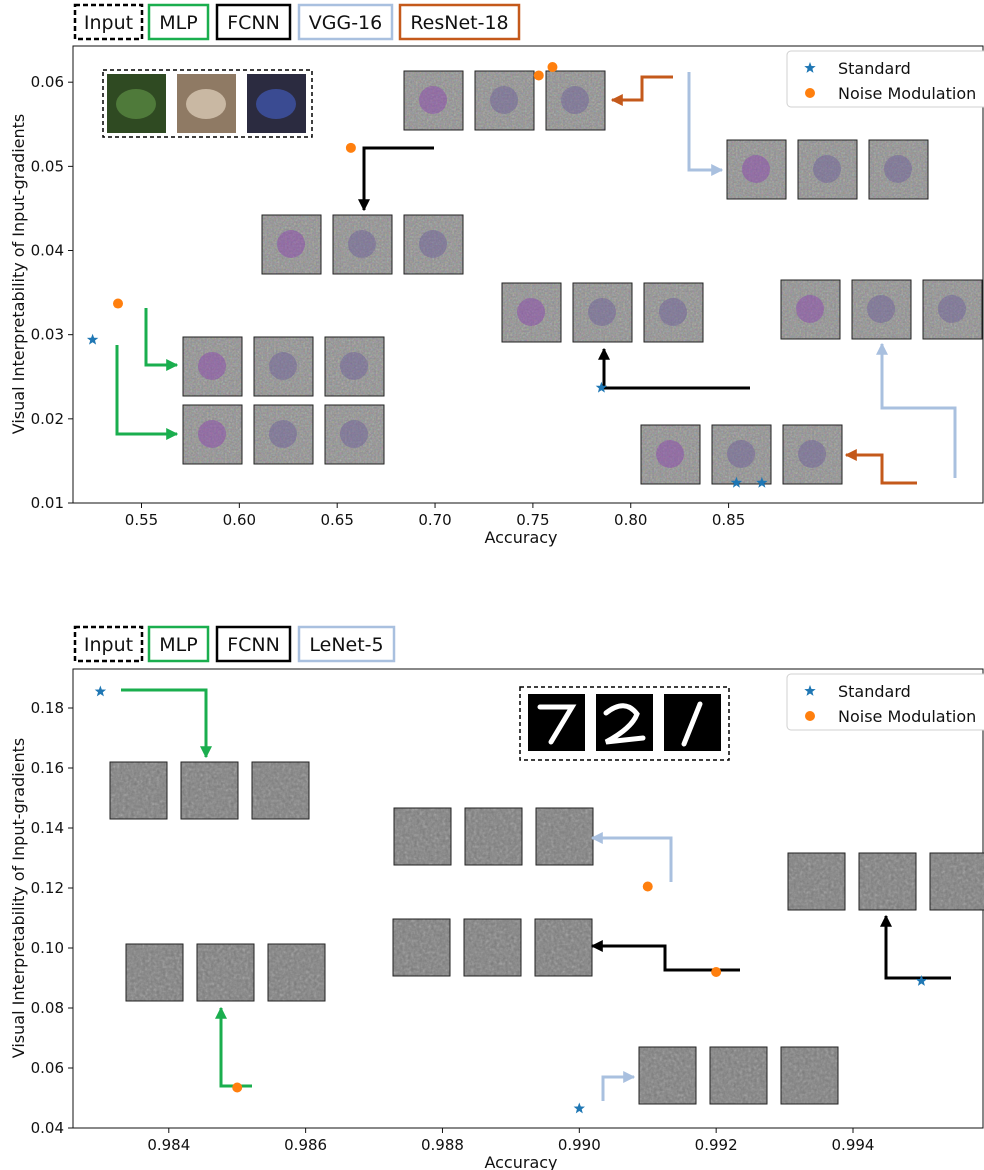 Image resolution: width=984 pixels, height=1170 pixels. I want to click on x-axis-label: Accuracy, so click(520, 537).